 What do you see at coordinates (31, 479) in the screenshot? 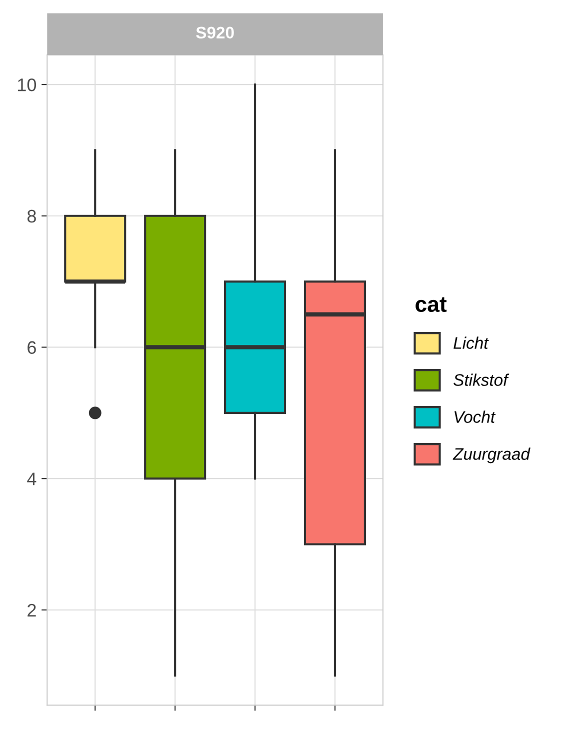
I see `y-tick-label: 4` at bounding box center [31, 479].